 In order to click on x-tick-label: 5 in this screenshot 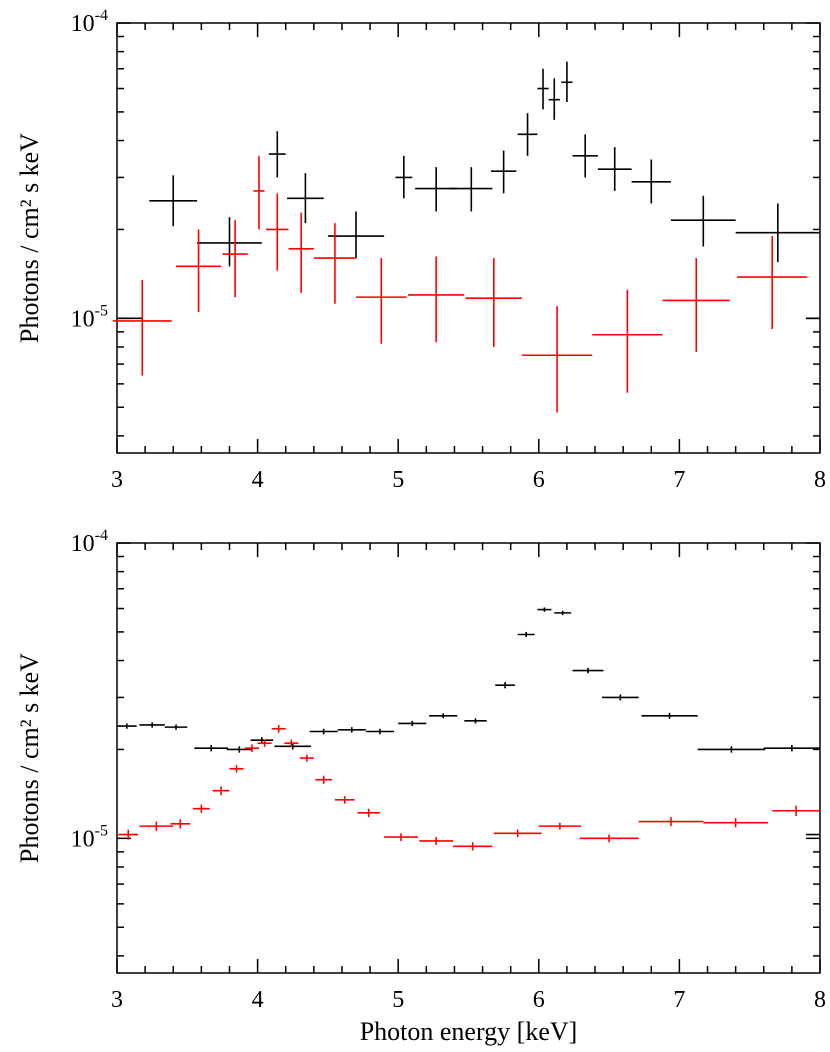, I will do `click(398, 480)`.